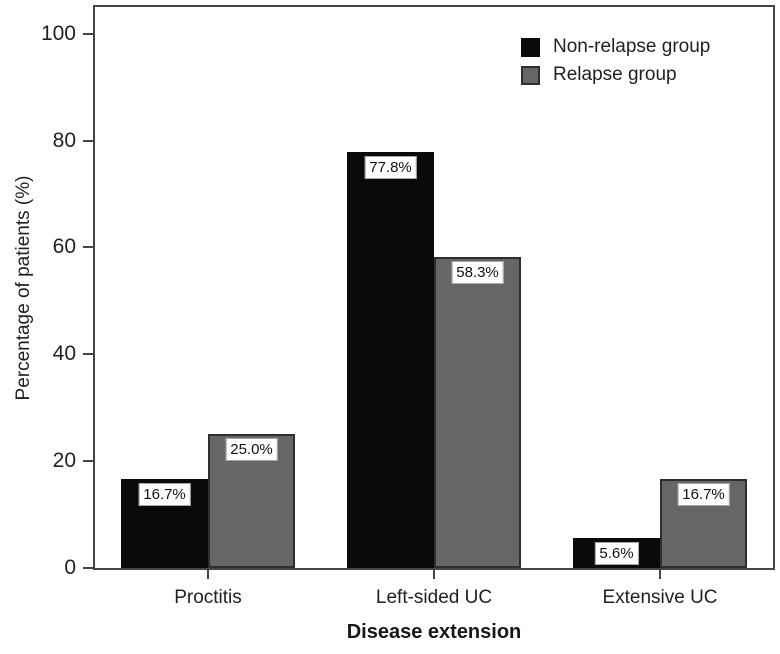 This screenshot has width=780, height=654. Describe the element at coordinates (70, 567) in the screenshot. I see `y-tick-label: 0` at that location.